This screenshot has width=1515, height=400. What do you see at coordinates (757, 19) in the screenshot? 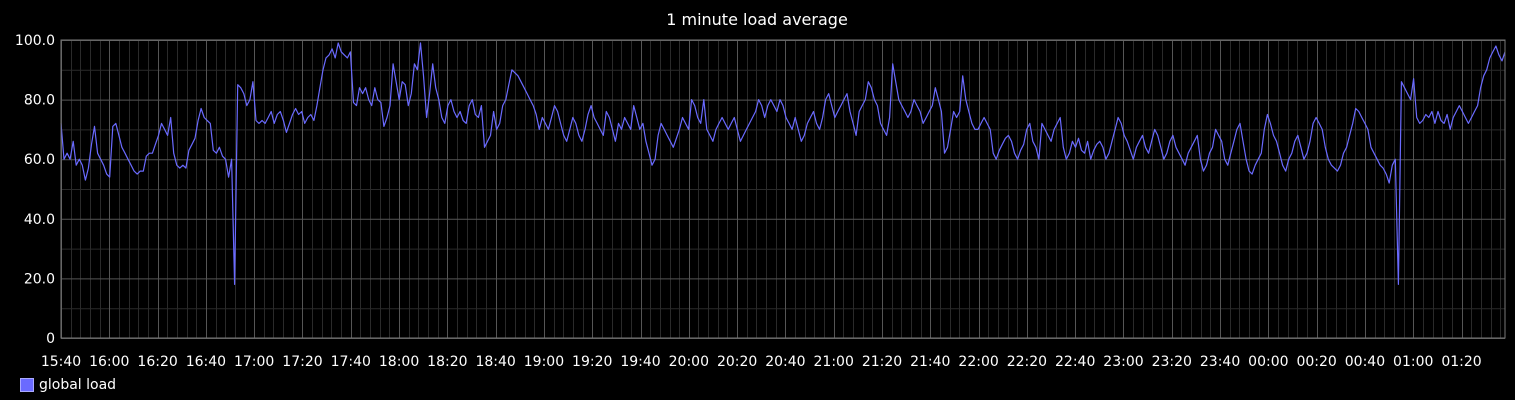
I see `chart-title: 1 minute load average` at bounding box center [757, 19].